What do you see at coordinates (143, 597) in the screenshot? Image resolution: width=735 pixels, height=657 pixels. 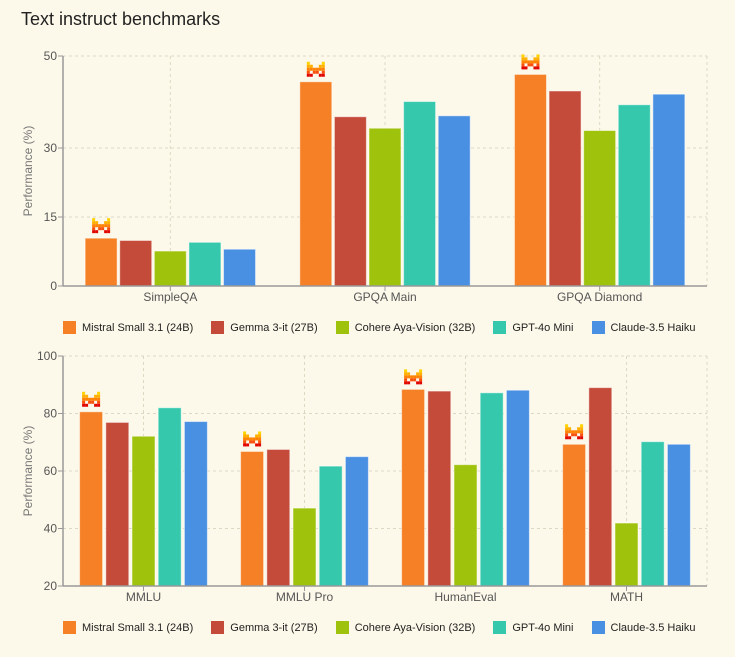 I see `x-tick-label: MMLU` at bounding box center [143, 597].